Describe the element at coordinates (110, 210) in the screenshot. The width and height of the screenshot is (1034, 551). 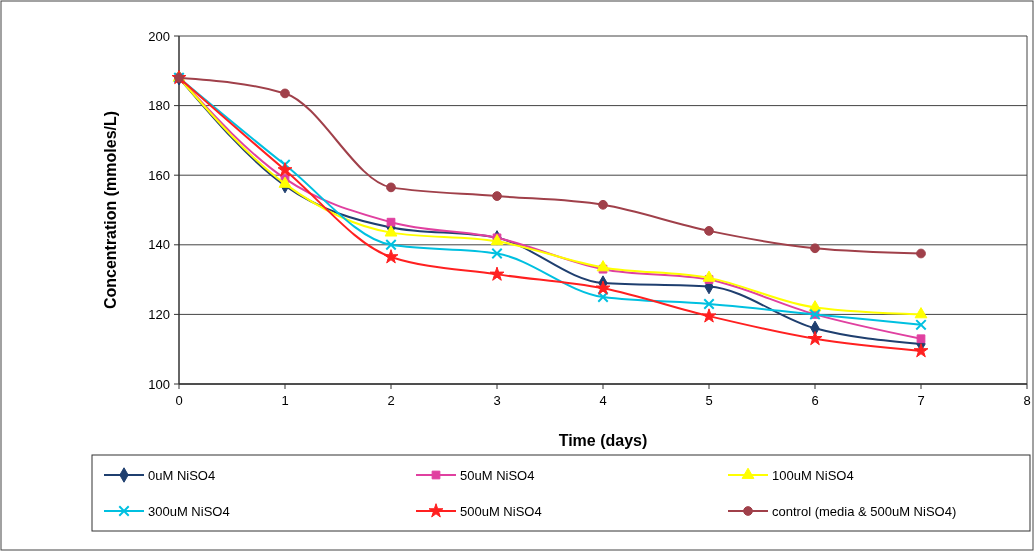
I see `y-axis-title: Concentration (mmoles/L)` at that location.